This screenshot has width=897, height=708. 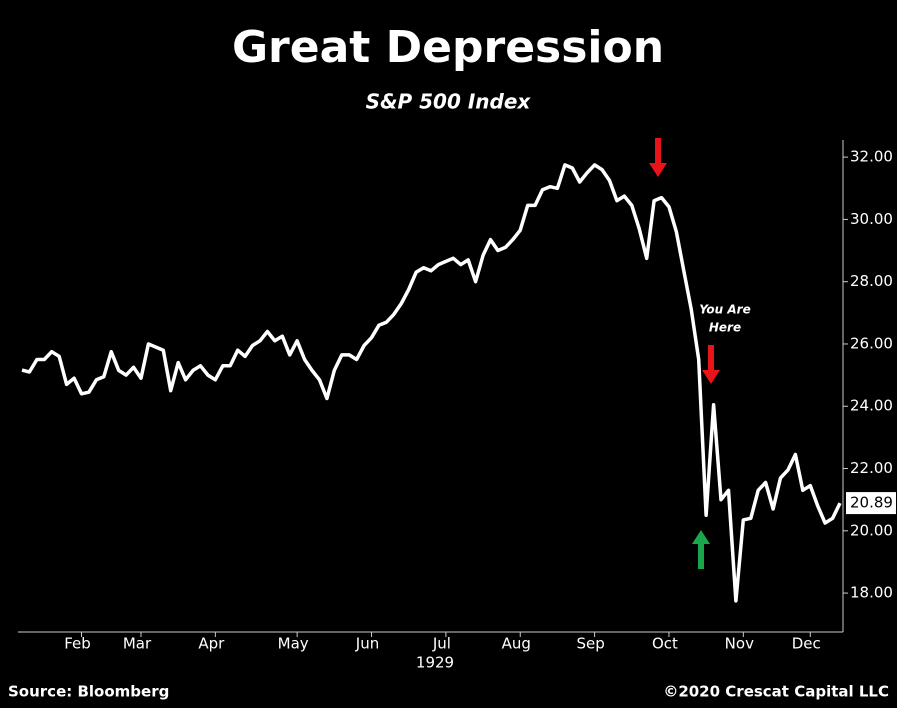 I want to click on y-tick-label: 32.00, so click(x=871, y=157).